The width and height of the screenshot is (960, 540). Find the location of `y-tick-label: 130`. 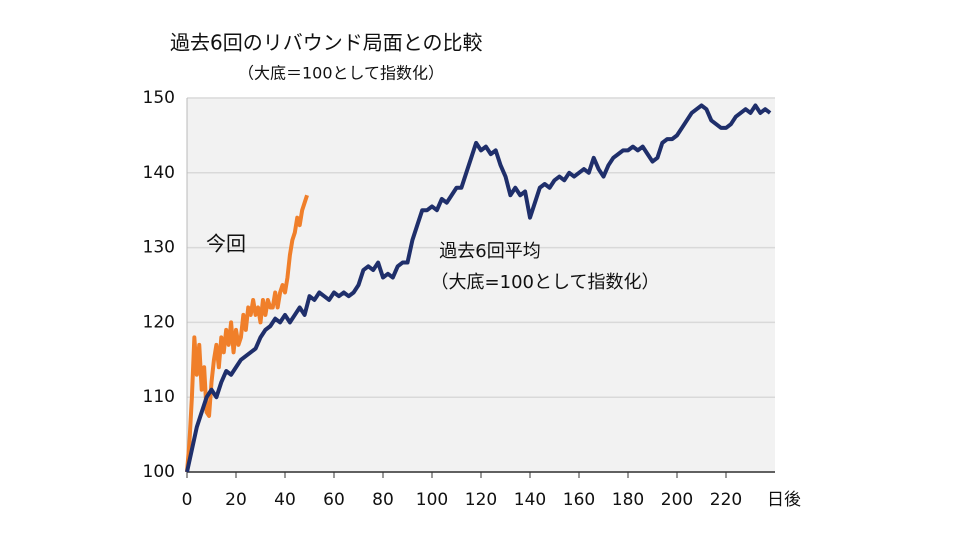

y-tick-label: 130 is located at coordinates (159, 248).